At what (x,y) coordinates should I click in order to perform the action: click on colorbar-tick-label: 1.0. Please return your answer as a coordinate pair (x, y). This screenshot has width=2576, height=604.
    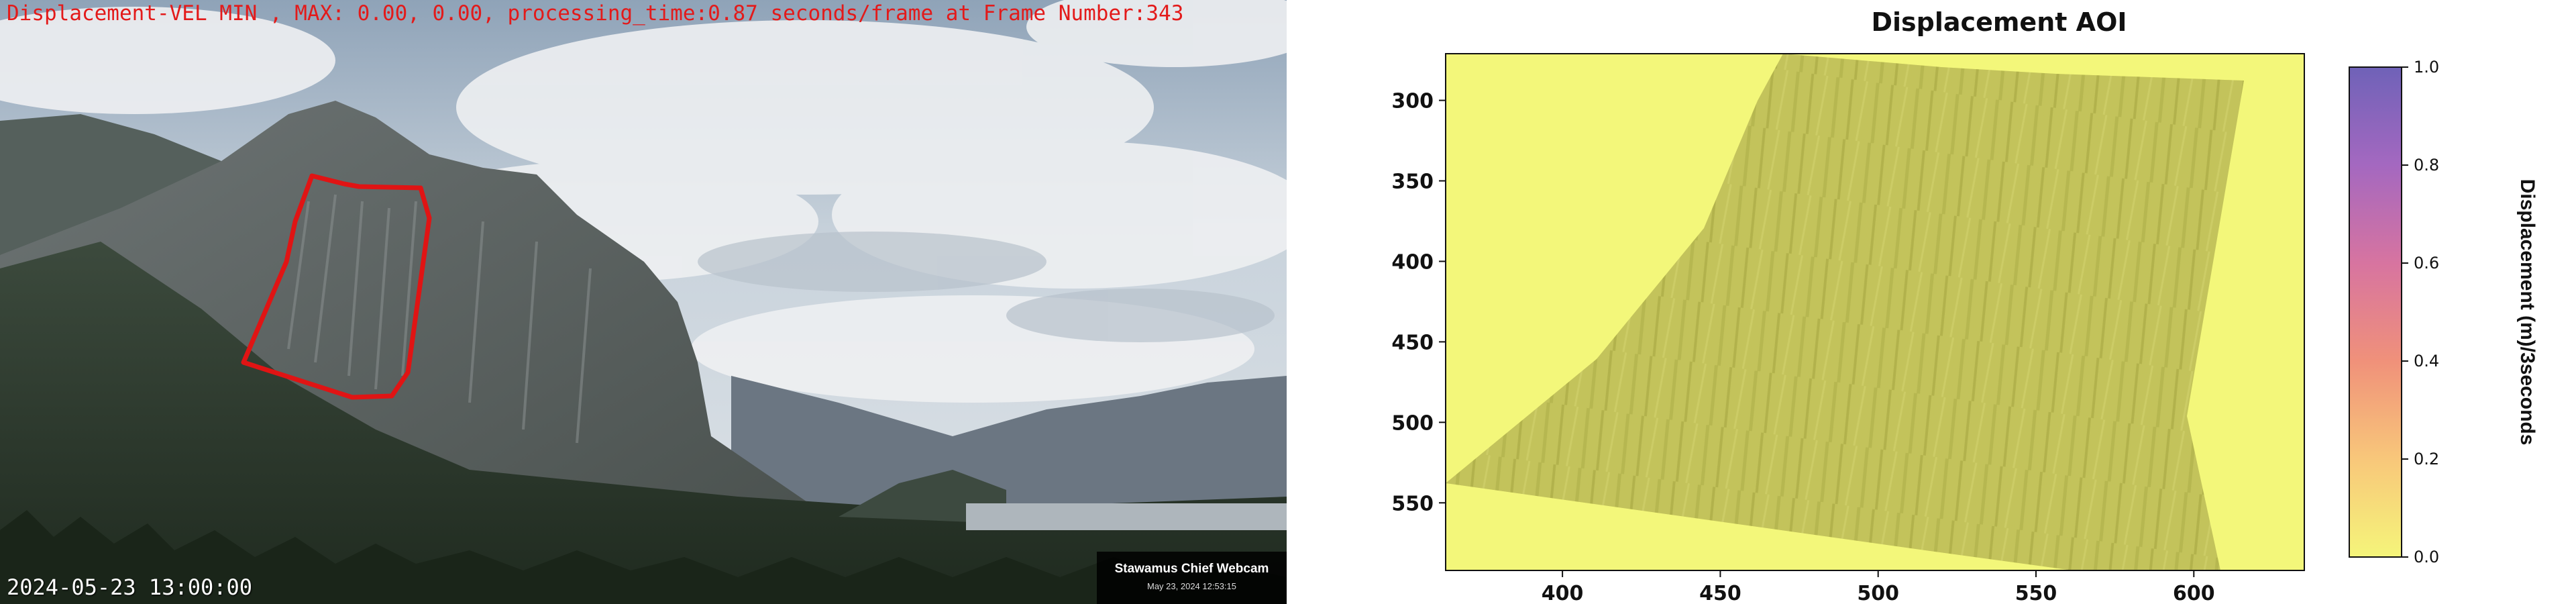
    Looking at the image, I should click on (2426, 67).